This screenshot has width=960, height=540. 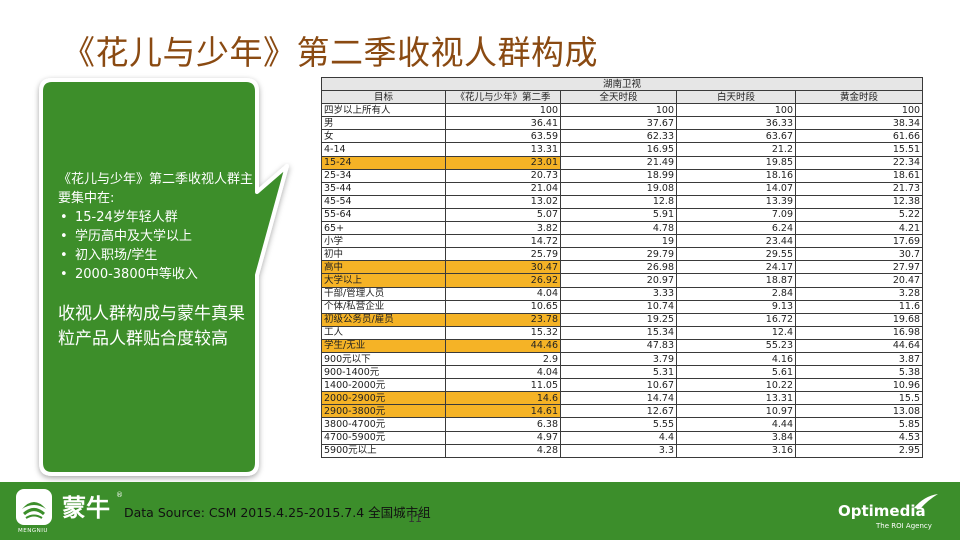 What do you see at coordinates (859, 188) in the screenshot?
I see `table-cell: 21.73` at bounding box center [859, 188].